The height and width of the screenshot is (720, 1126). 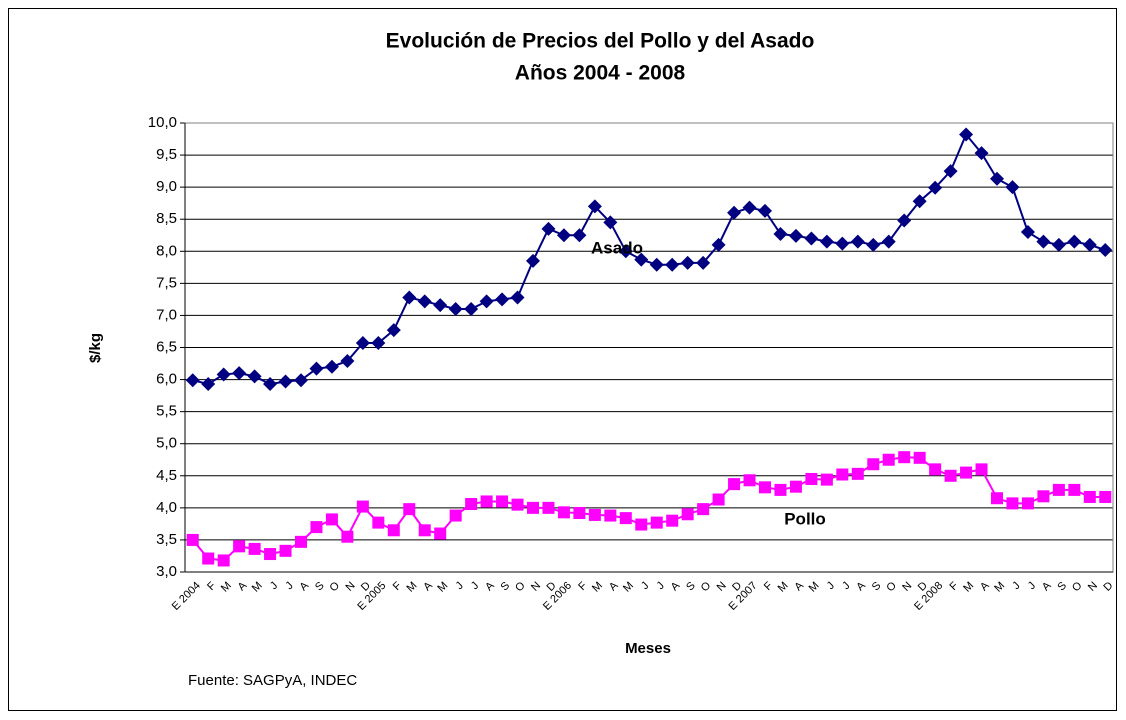 I want to click on y-tick-label: 6,0, so click(x=166, y=379).